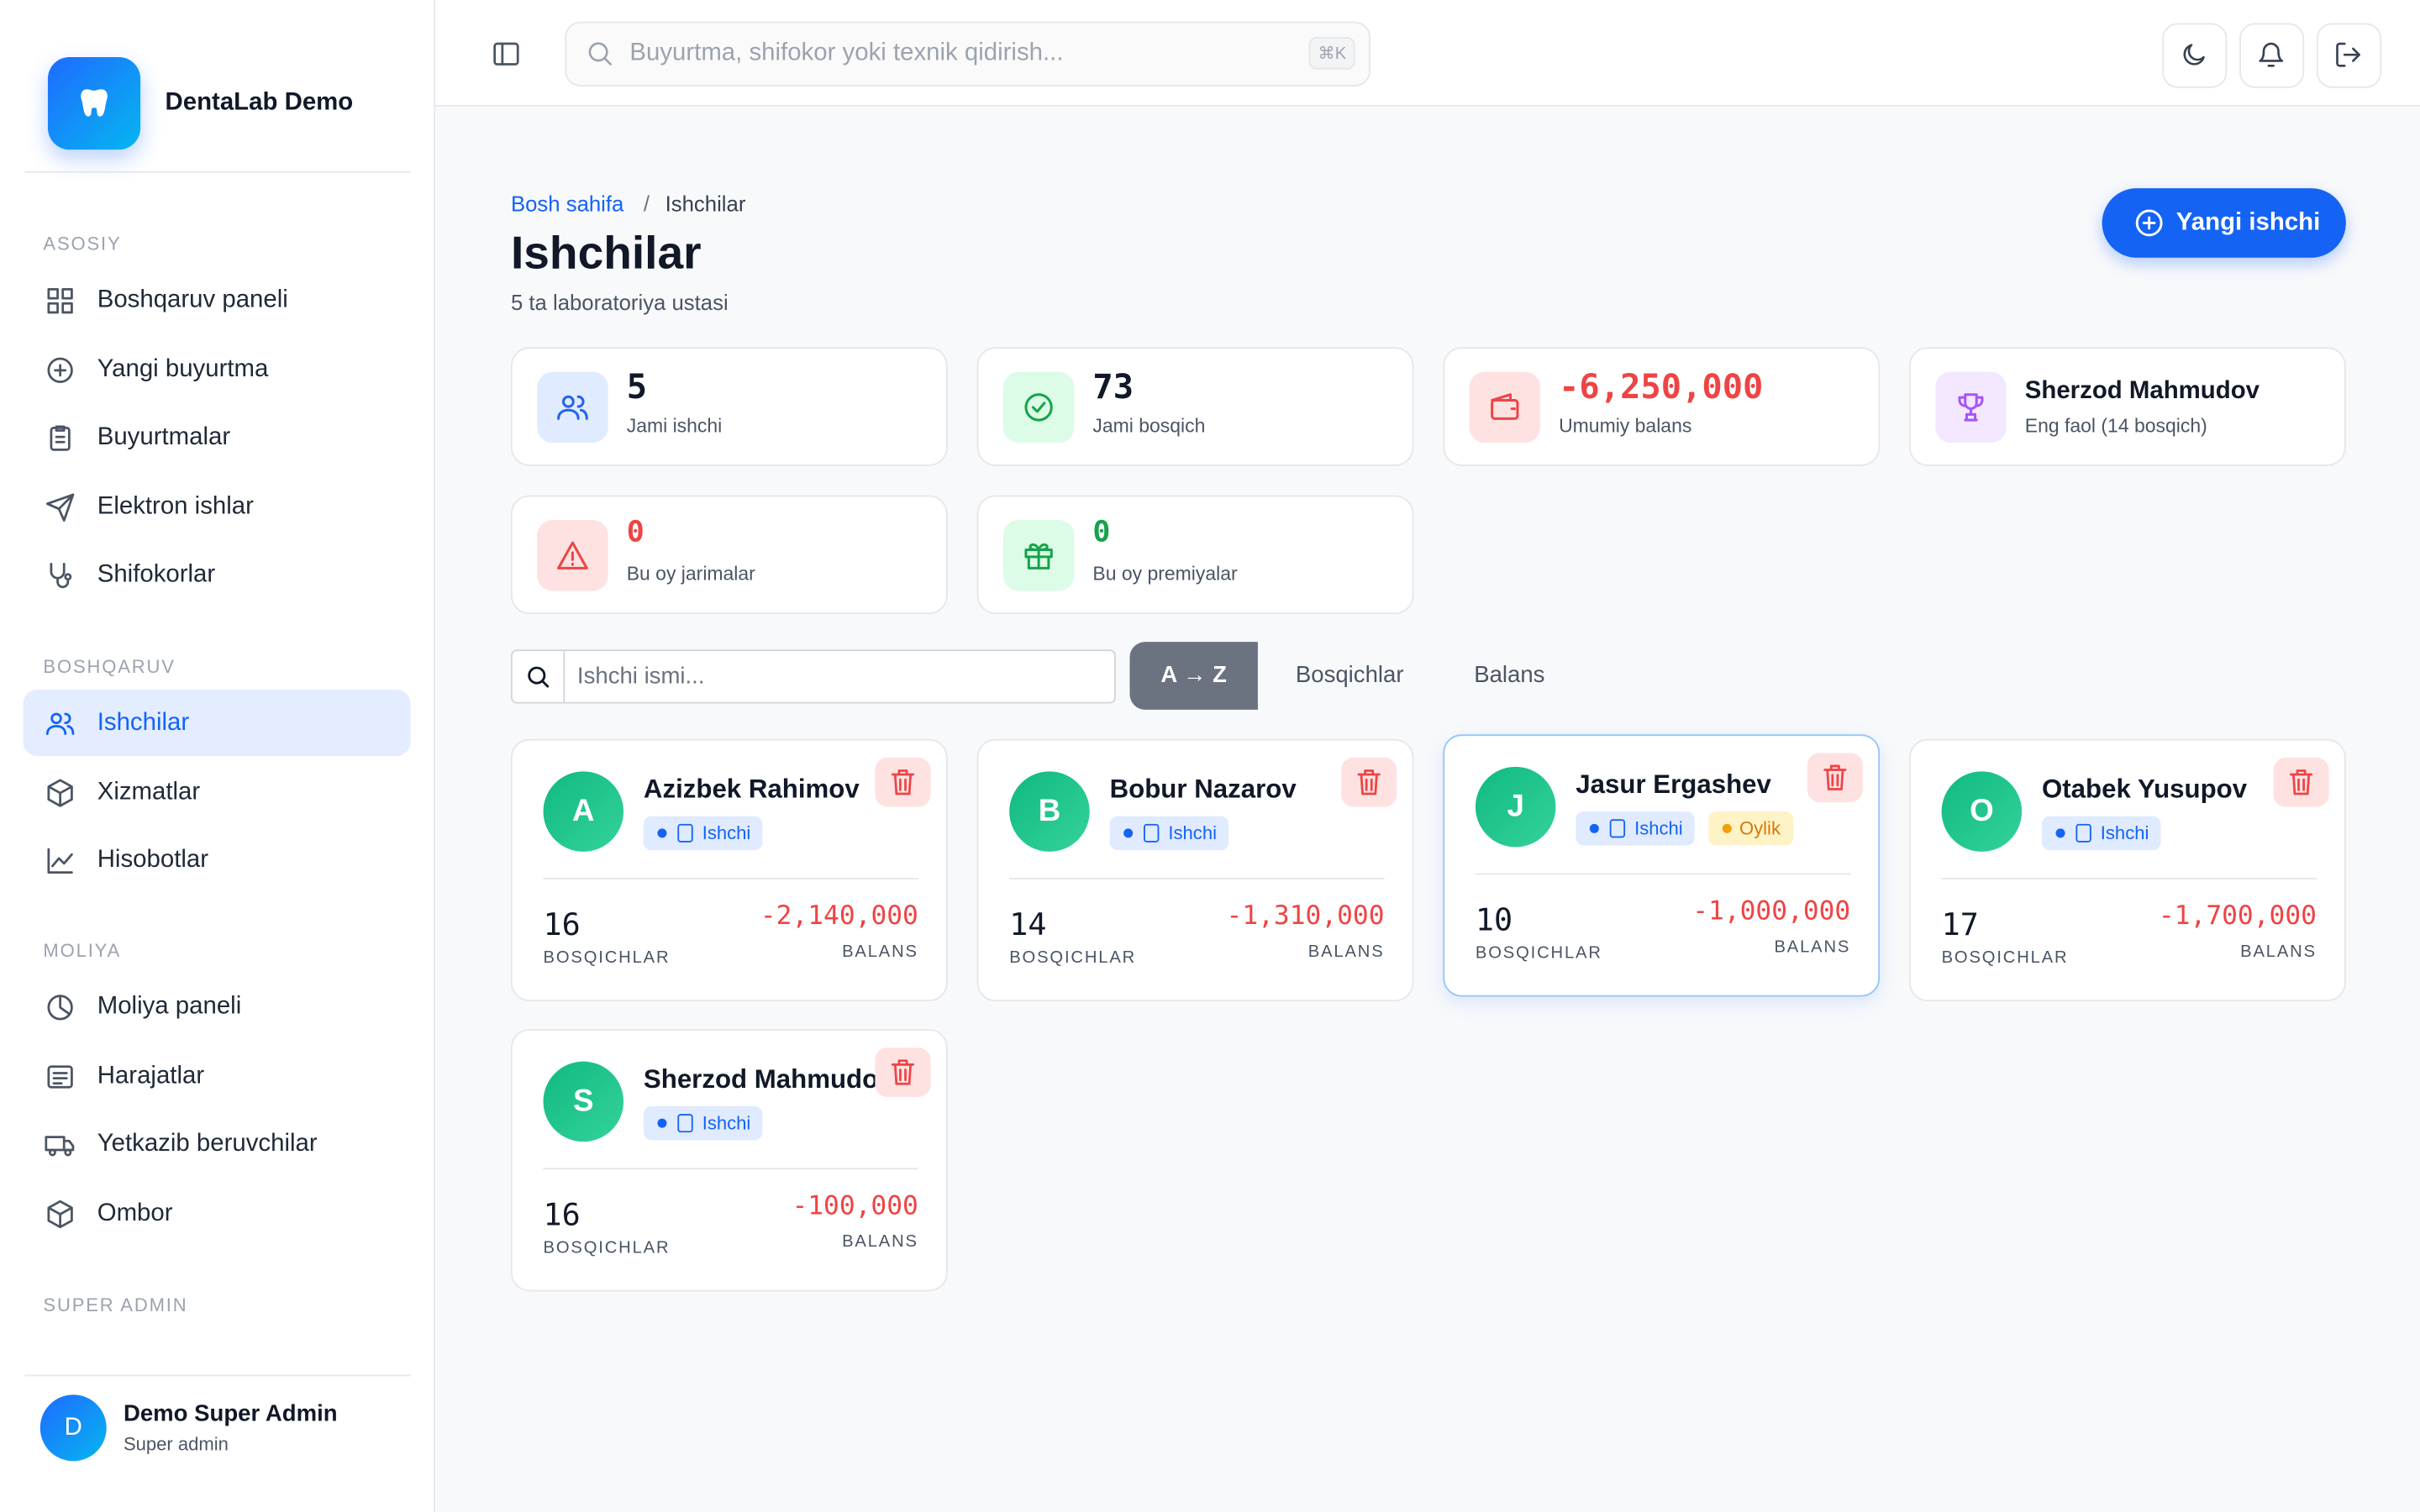 This screenshot has height=1512, width=2420. Describe the element at coordinates (218, 575) in the screenshot. I see `nav-item: Shifokorlar` at that location.